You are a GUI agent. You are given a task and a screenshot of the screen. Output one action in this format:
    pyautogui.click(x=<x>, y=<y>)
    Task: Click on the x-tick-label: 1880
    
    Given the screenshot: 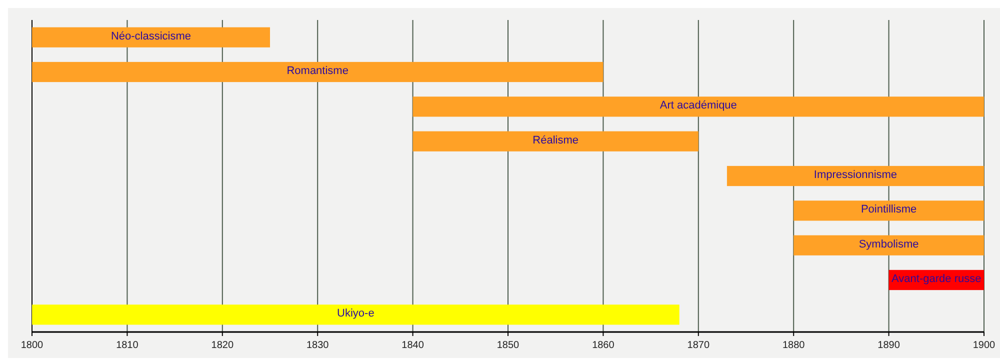 What is the action you would take?
    pyautogui.click(x=794, y=345)
    